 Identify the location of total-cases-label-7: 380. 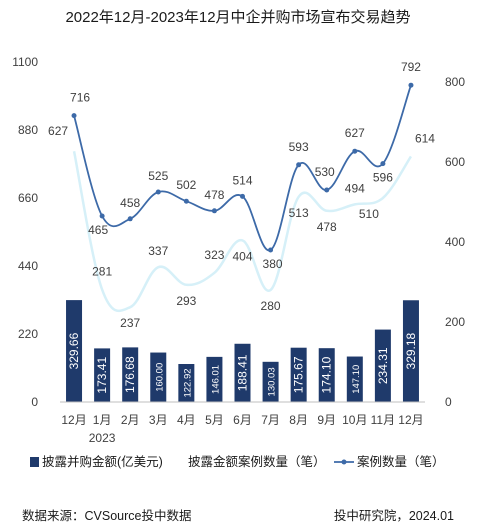
(273, 264).